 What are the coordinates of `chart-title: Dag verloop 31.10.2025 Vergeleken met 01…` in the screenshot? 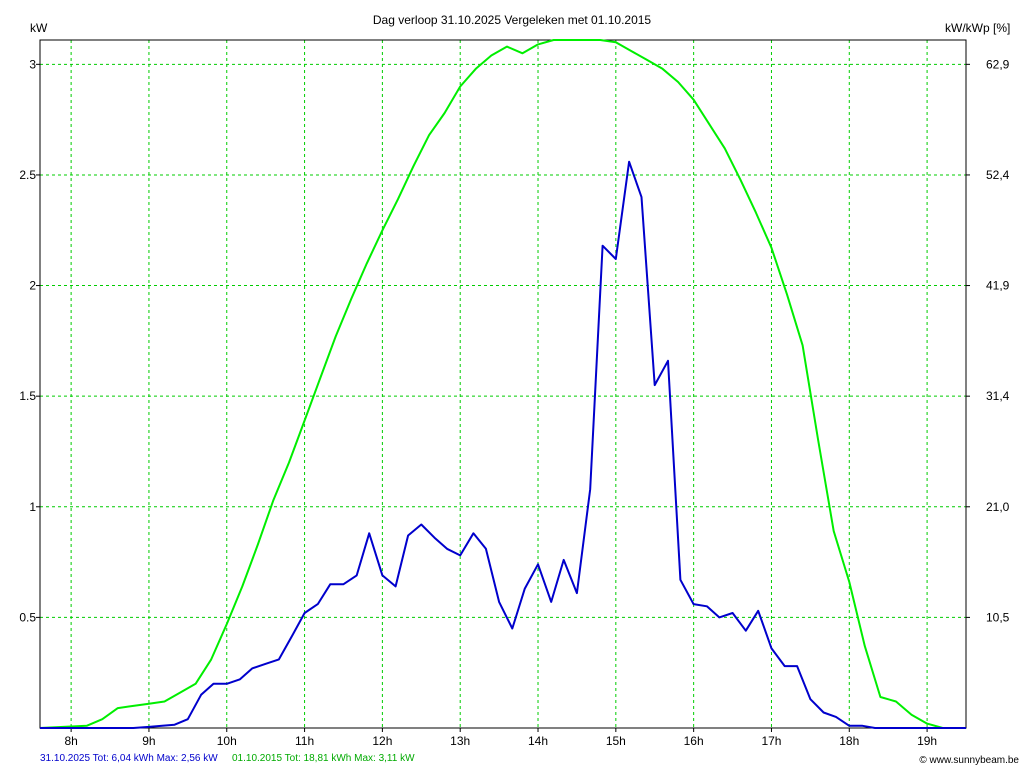 It's located at (512, 20).